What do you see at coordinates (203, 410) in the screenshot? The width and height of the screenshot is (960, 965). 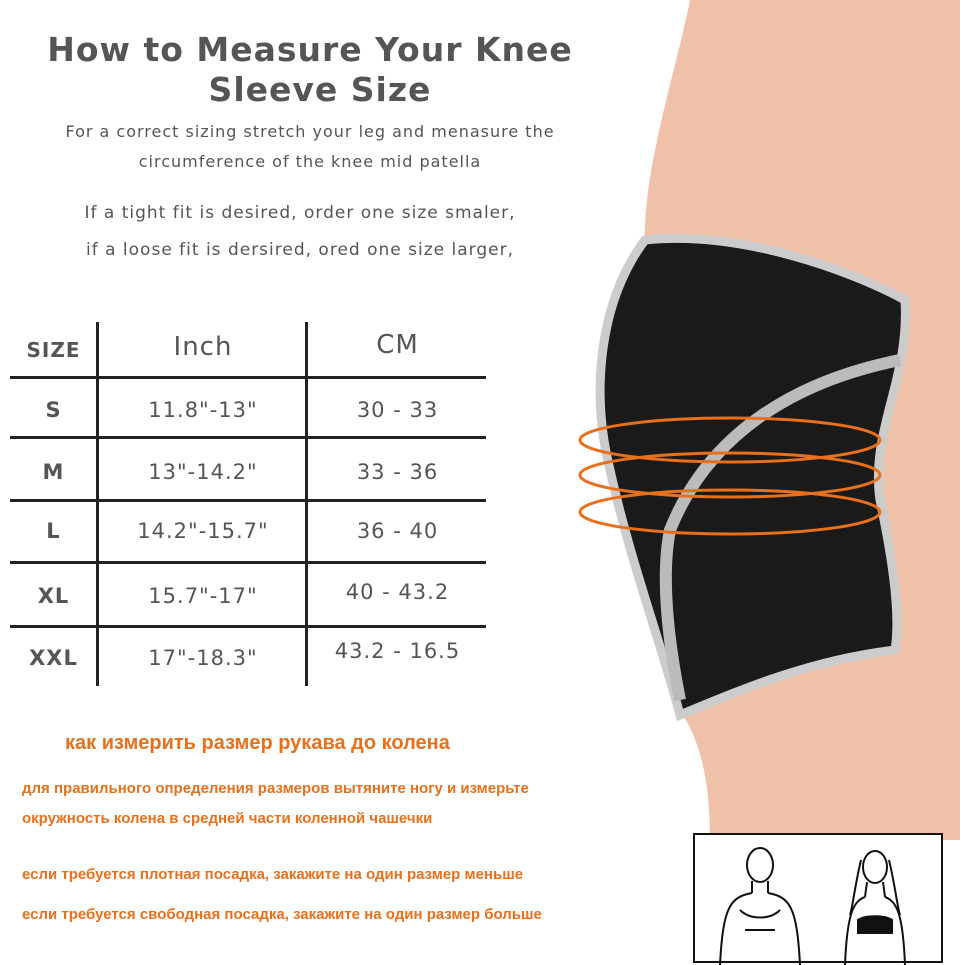 I see `table-row-inch: 11.8"-13"` at bounding box center [203, 410].